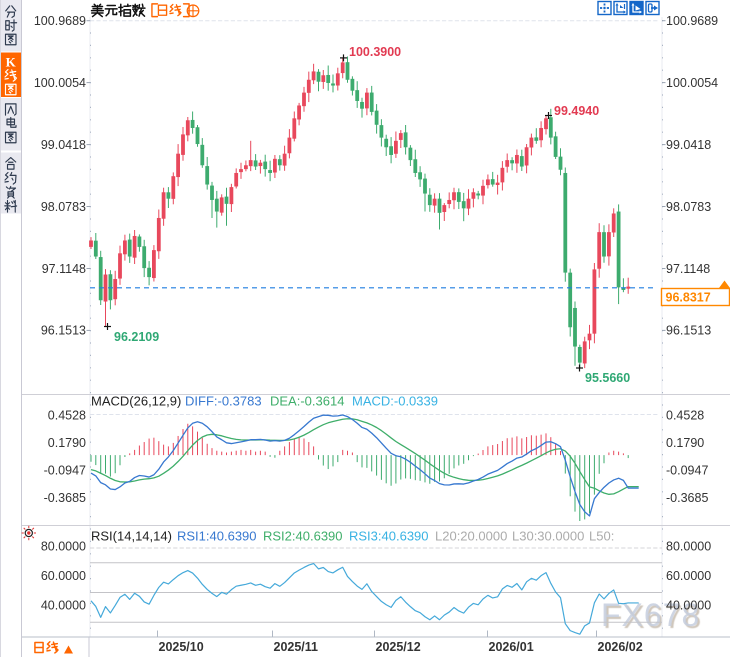  Describe the element at coordinates (303, 536) in the screenshot. I see `svg-text: RSI2:40.6390` at that location.